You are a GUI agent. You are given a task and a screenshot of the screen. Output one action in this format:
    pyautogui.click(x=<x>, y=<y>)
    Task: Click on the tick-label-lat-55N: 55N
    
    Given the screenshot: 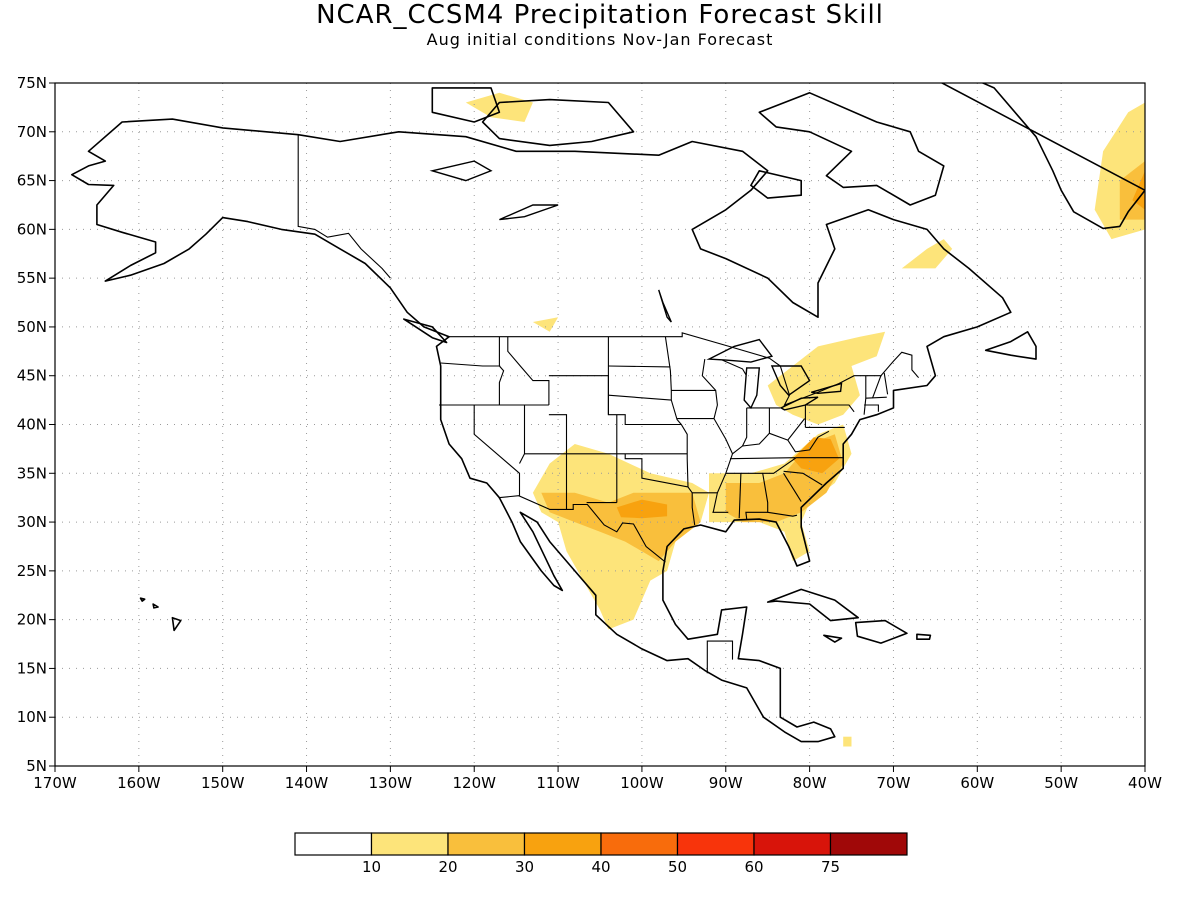 What is the action you would take?
    pyautogui.click(x=32, y=278)
    